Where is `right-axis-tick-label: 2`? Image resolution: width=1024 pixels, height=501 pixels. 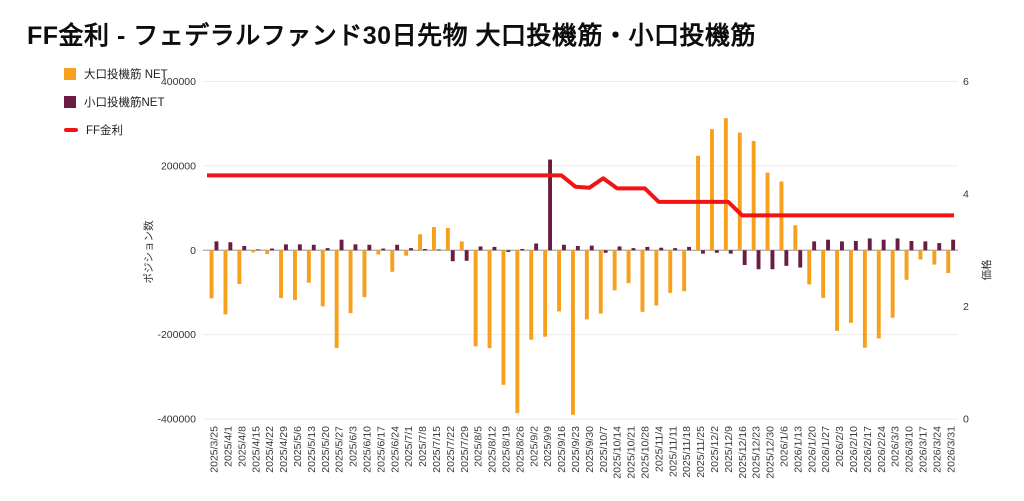
right-axis-tick-label: 2 is located at coordinates (966, 307).